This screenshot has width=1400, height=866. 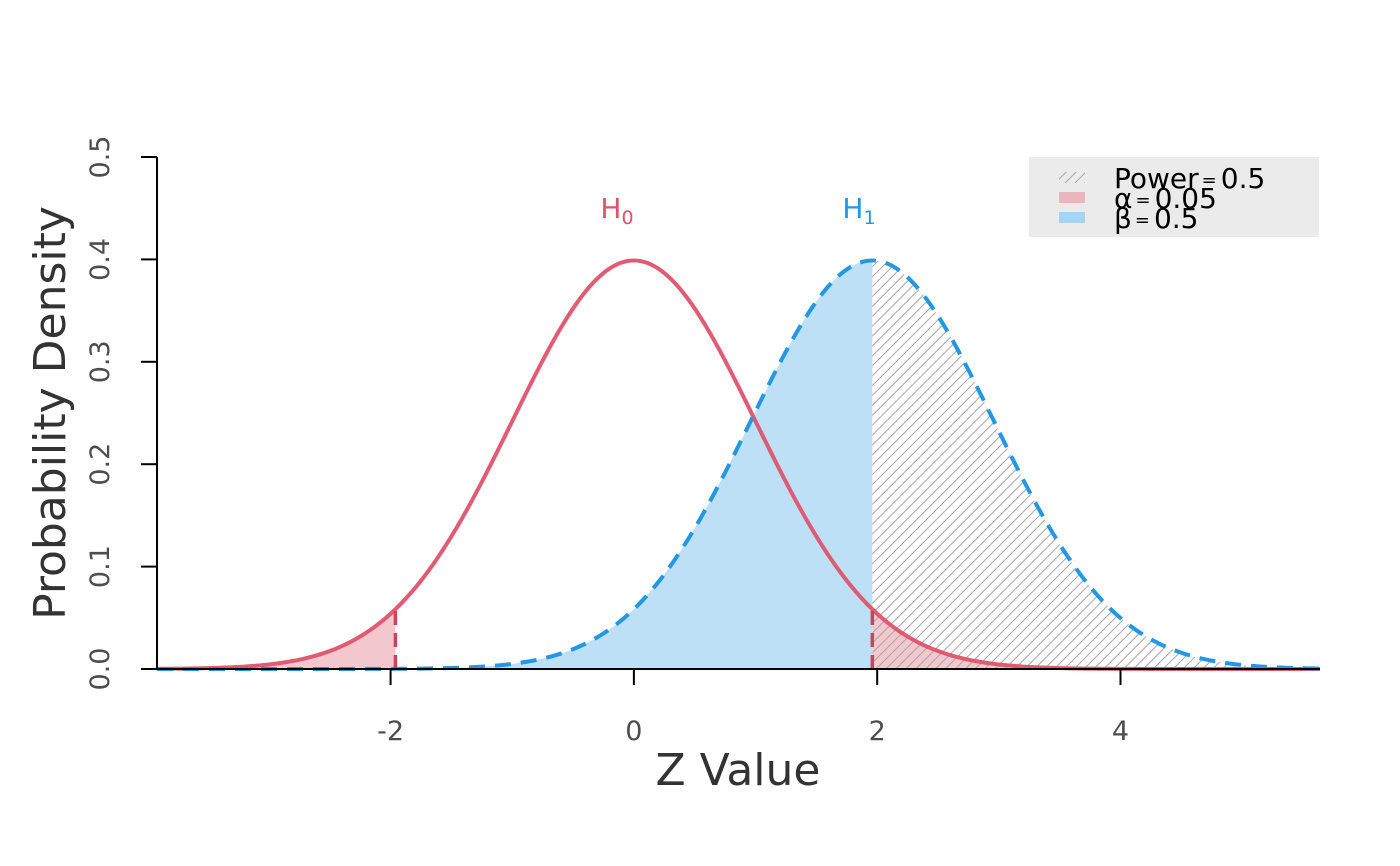 What do you see at coordinates (1156, 218) in the screenshot?
I see `legend-entry-beta: β = 0.5` at bounding box center [1156, 218].